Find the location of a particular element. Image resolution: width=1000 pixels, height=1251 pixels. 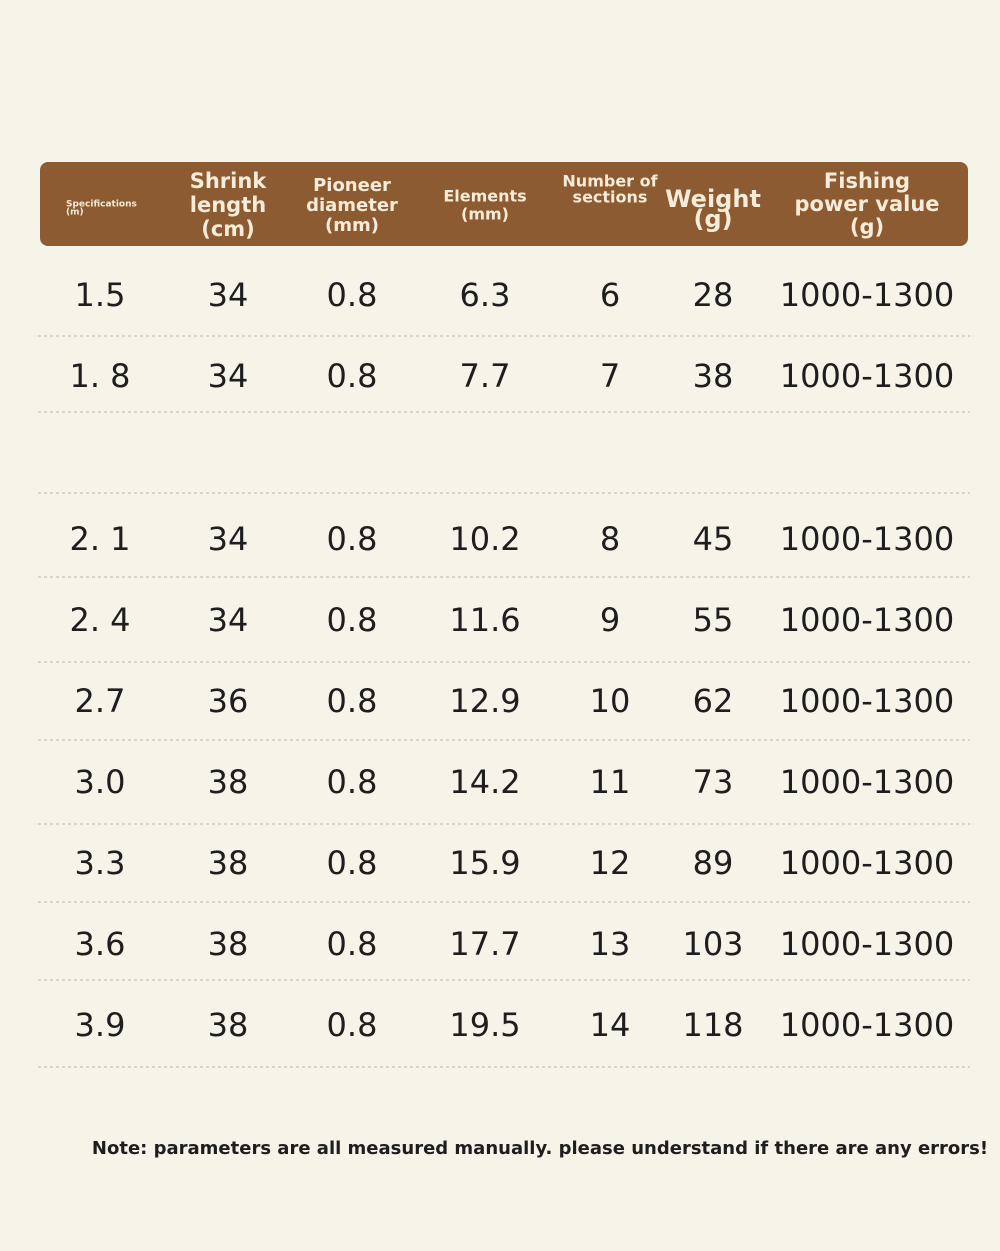

table-cell: 14 is located at coordinates (610, 1025).